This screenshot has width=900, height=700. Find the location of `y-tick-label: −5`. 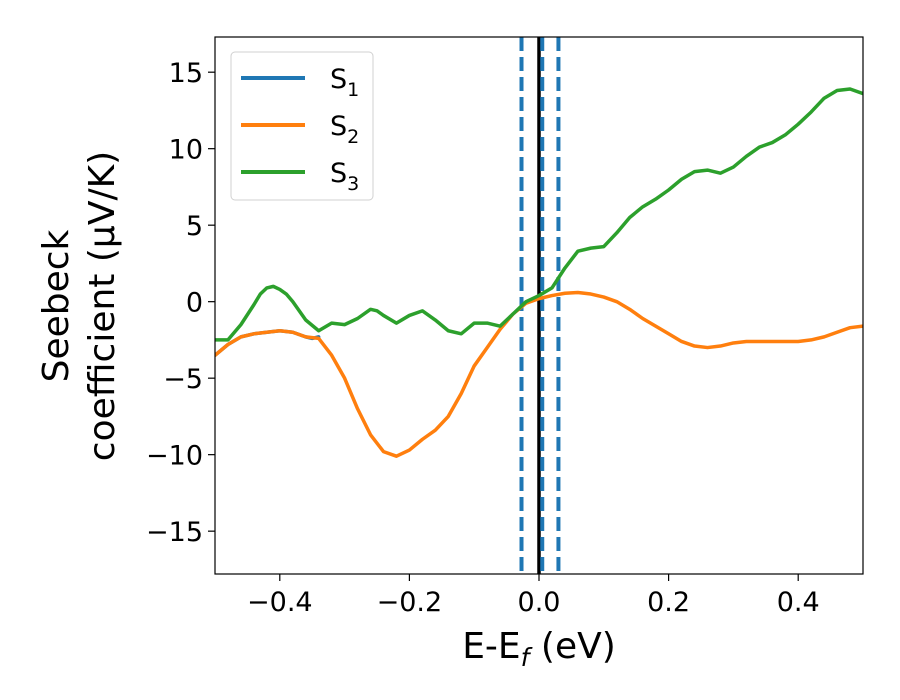

y-tick-label: −5 is located at coordinates (183, 379).